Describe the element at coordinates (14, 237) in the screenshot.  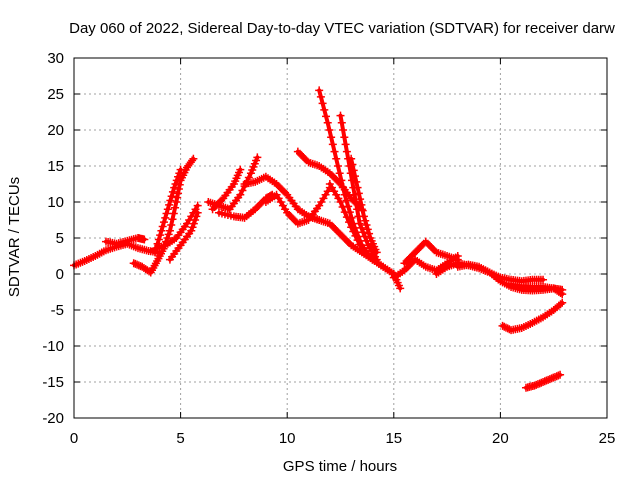
I see `y-axis-label: SDTVAR / TECUs` at that location.